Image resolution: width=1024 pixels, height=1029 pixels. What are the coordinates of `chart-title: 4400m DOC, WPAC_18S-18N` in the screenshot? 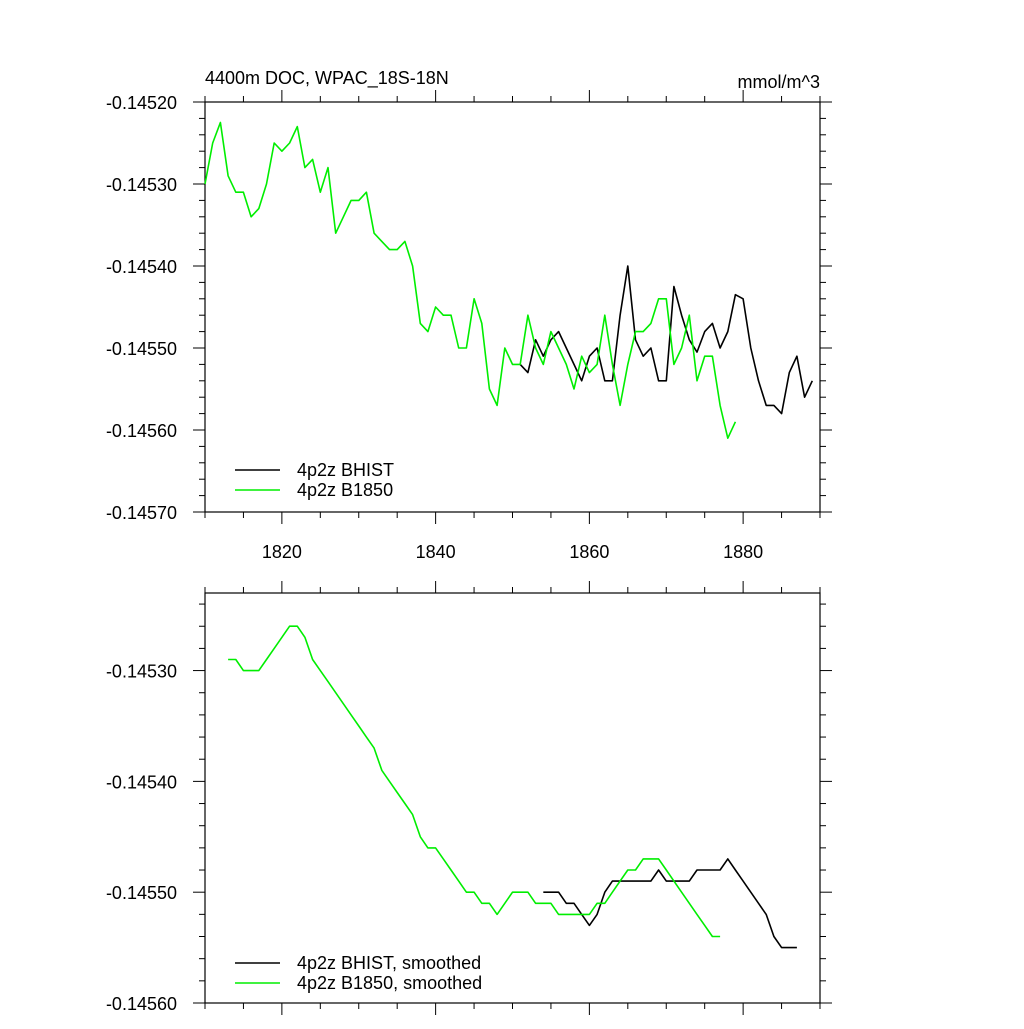 It's located at (327, 78).